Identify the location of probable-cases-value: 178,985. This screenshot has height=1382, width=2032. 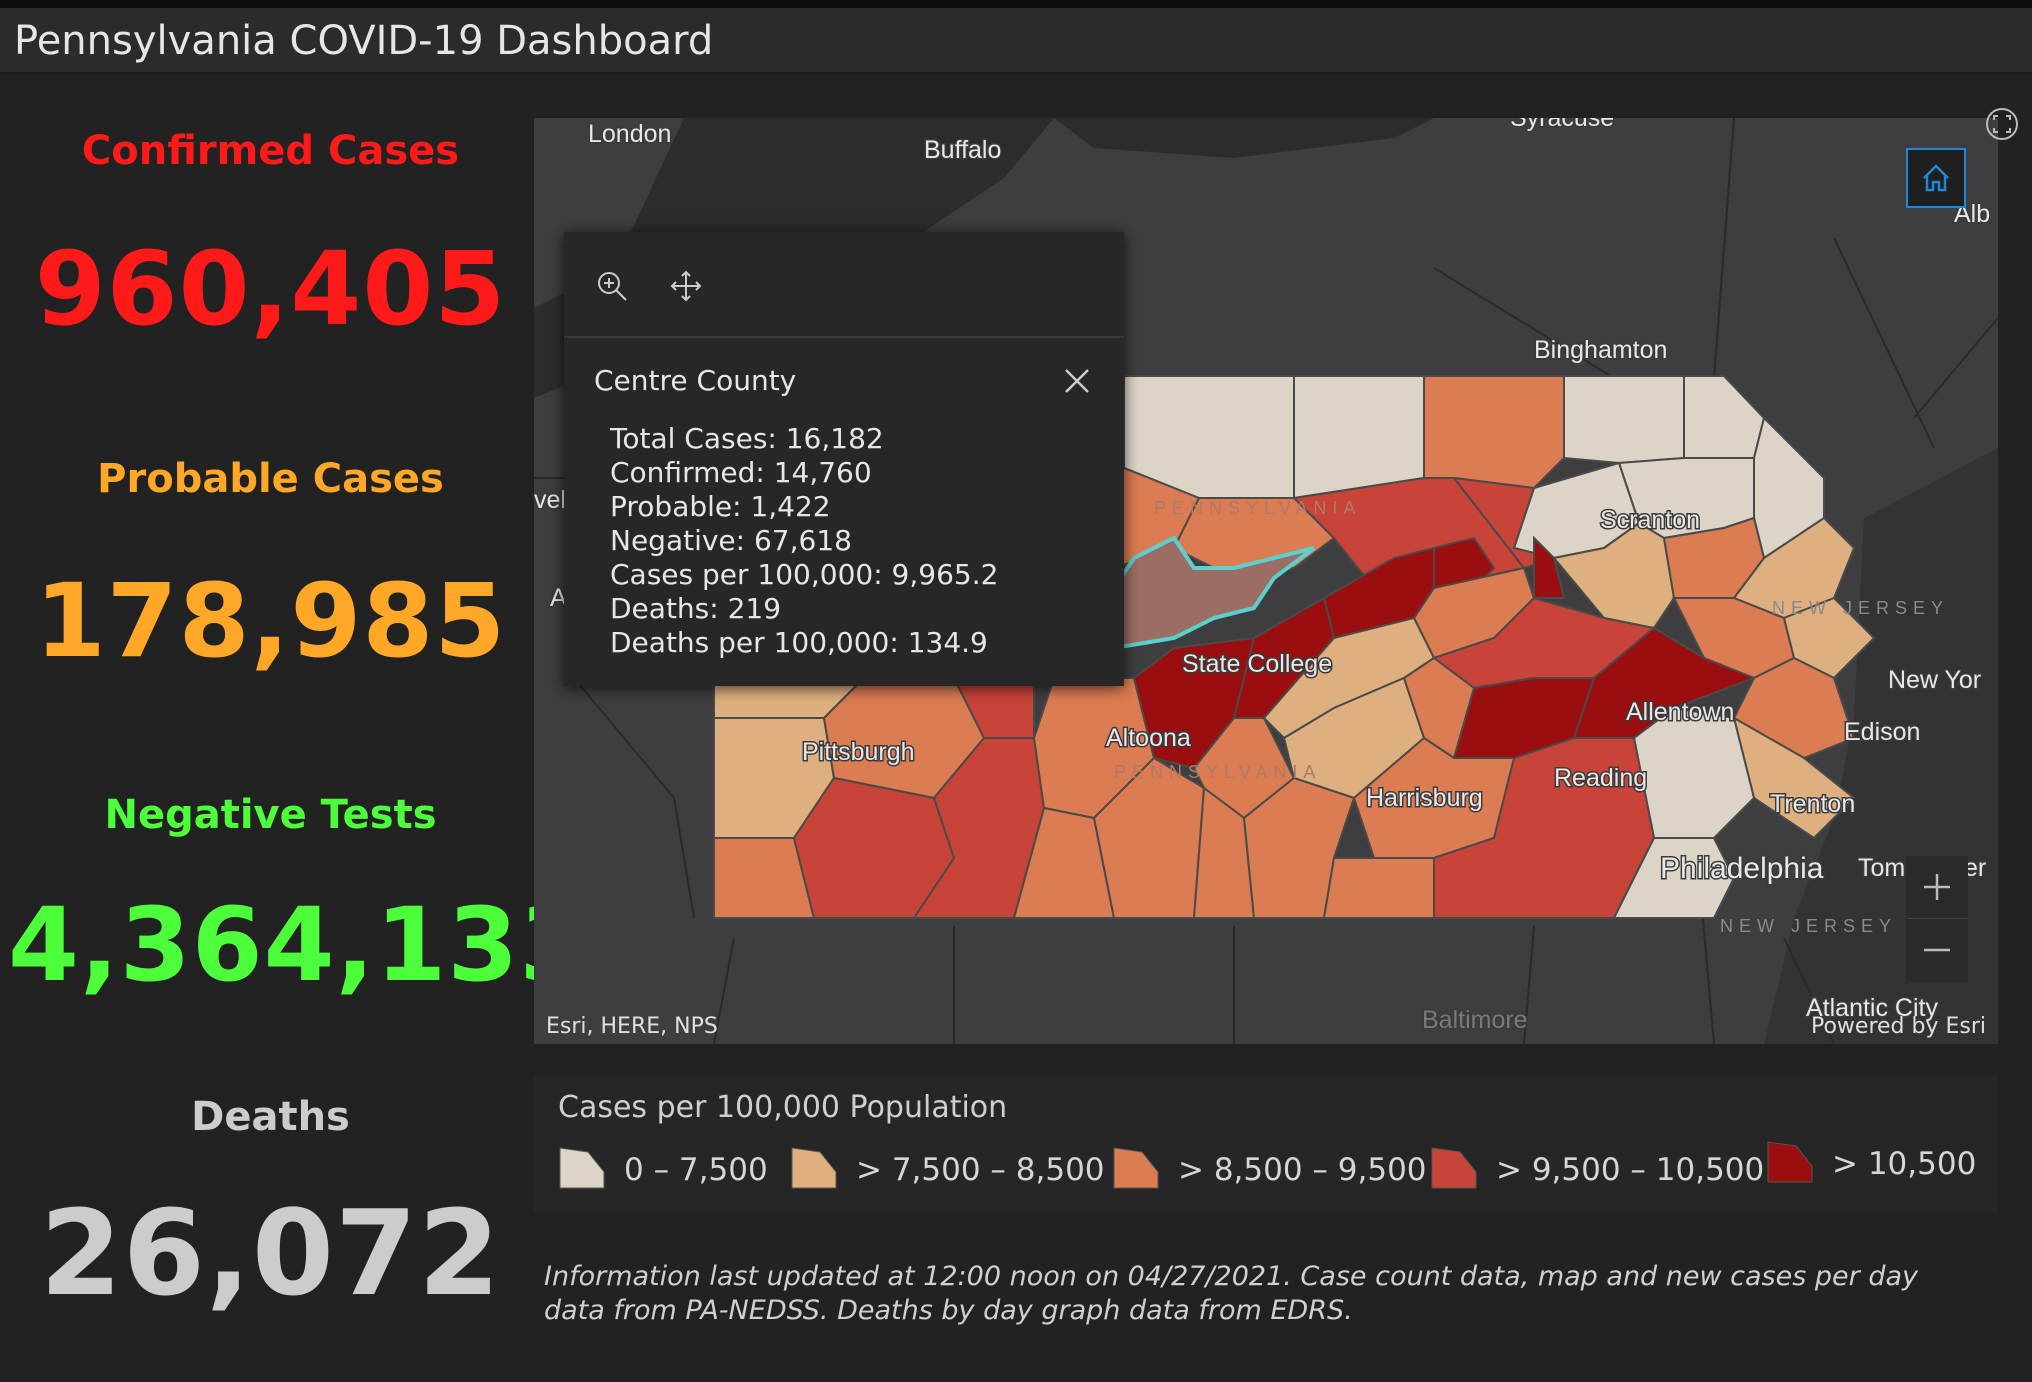
(270, 621).